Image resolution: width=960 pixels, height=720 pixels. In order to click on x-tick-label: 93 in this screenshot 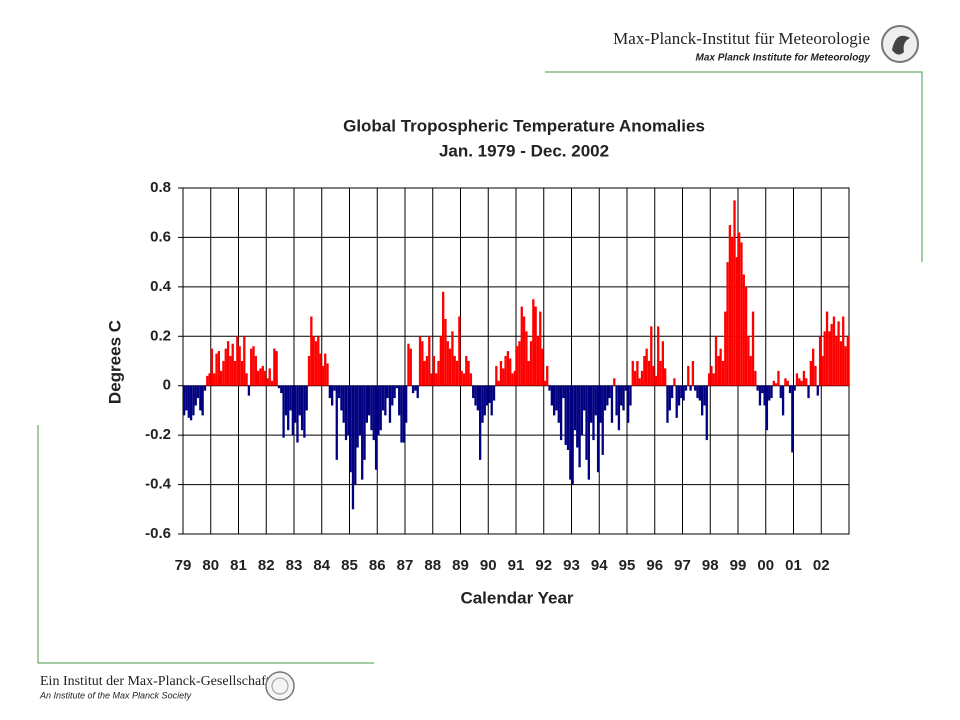, I will do `click(571, 565)`.